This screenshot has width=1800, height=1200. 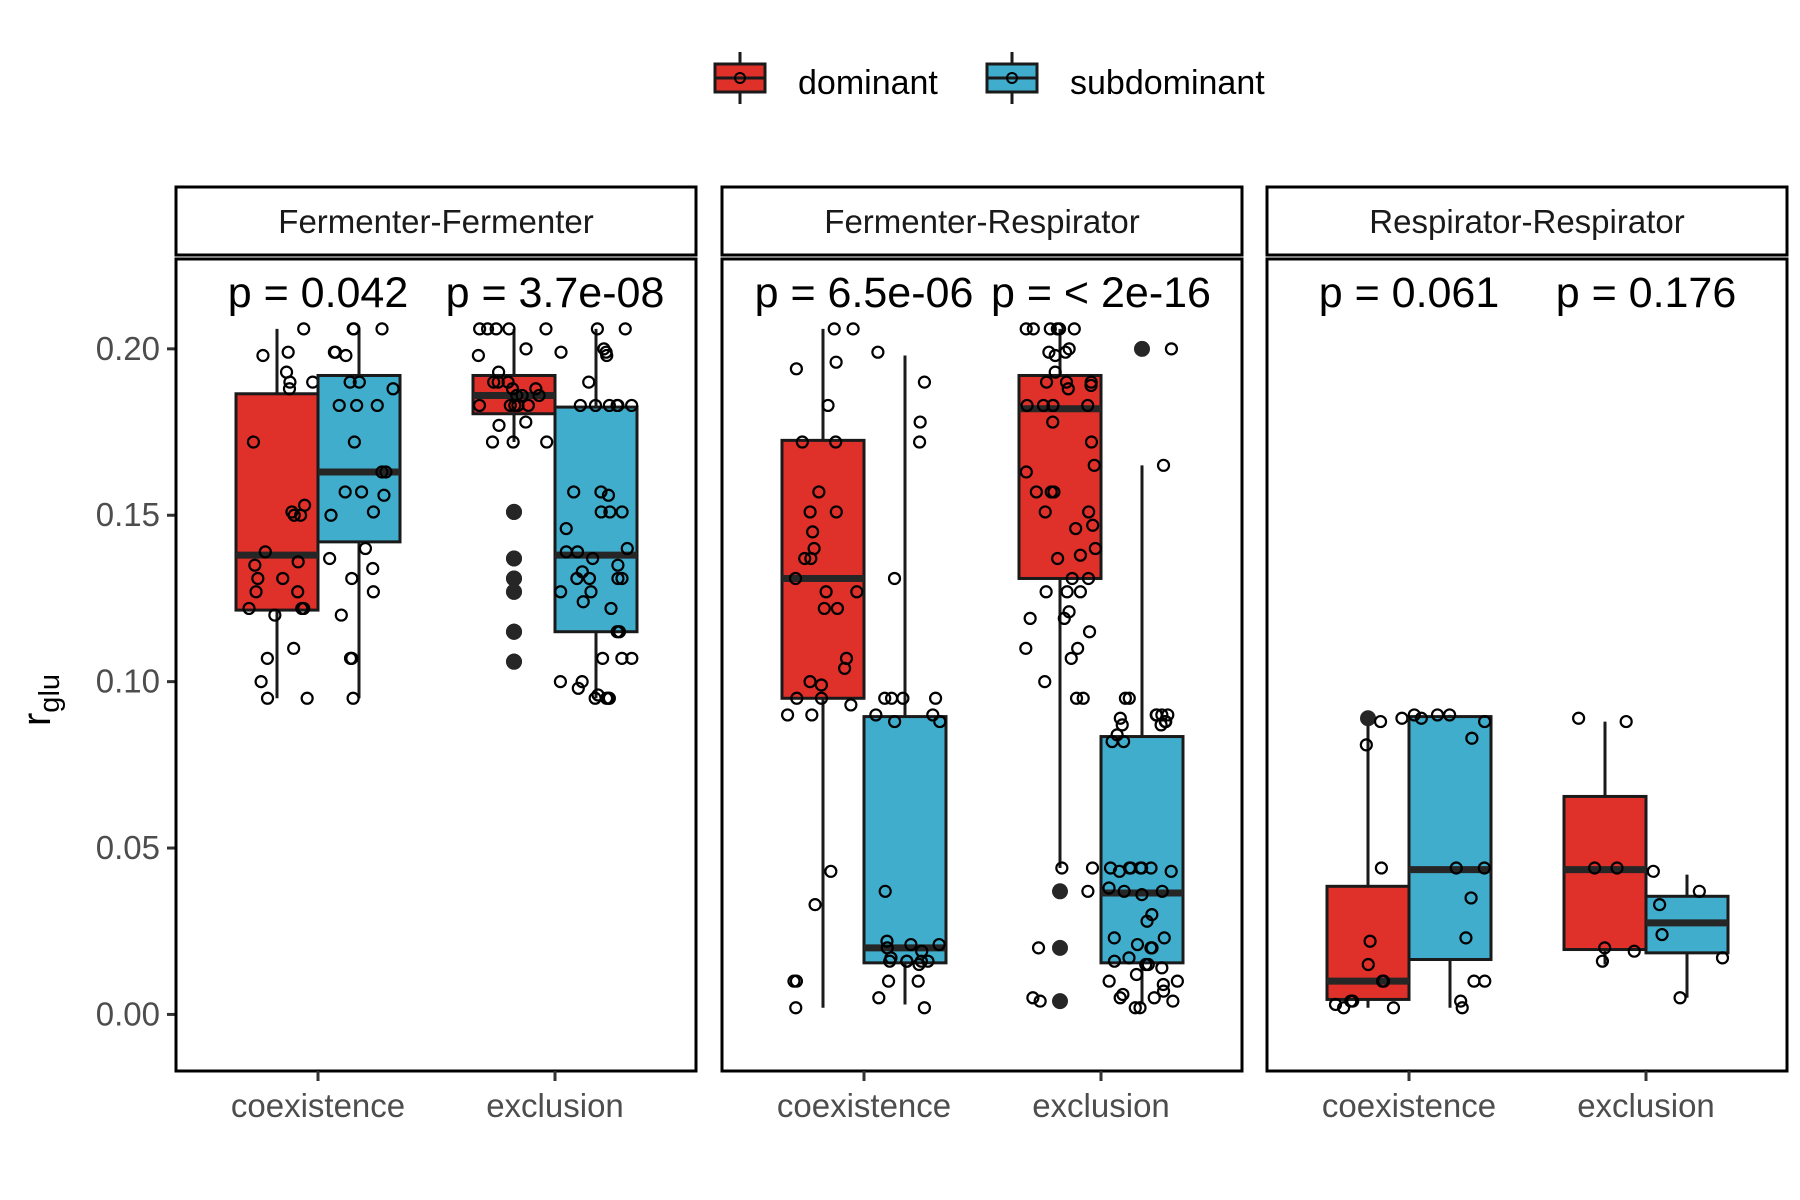 I want to click on facet-strip-title: Respirator-Respirator, so click(x=1526, y=221).